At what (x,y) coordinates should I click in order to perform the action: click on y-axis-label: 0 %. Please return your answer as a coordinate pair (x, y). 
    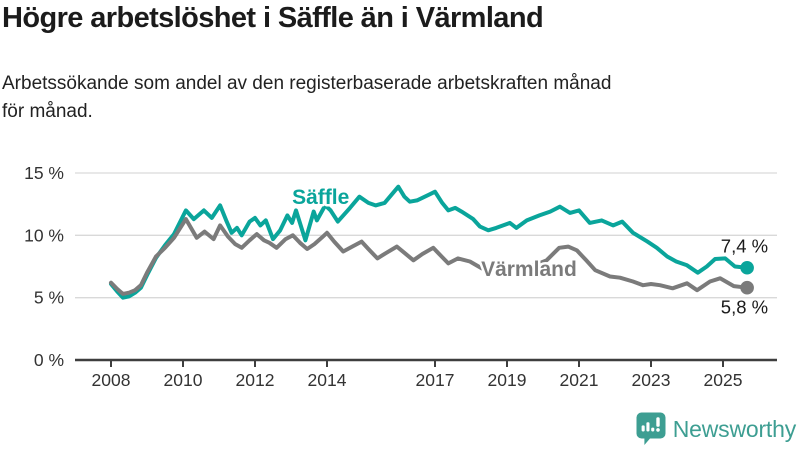
    Looking at the image, I should click on (49, 360).